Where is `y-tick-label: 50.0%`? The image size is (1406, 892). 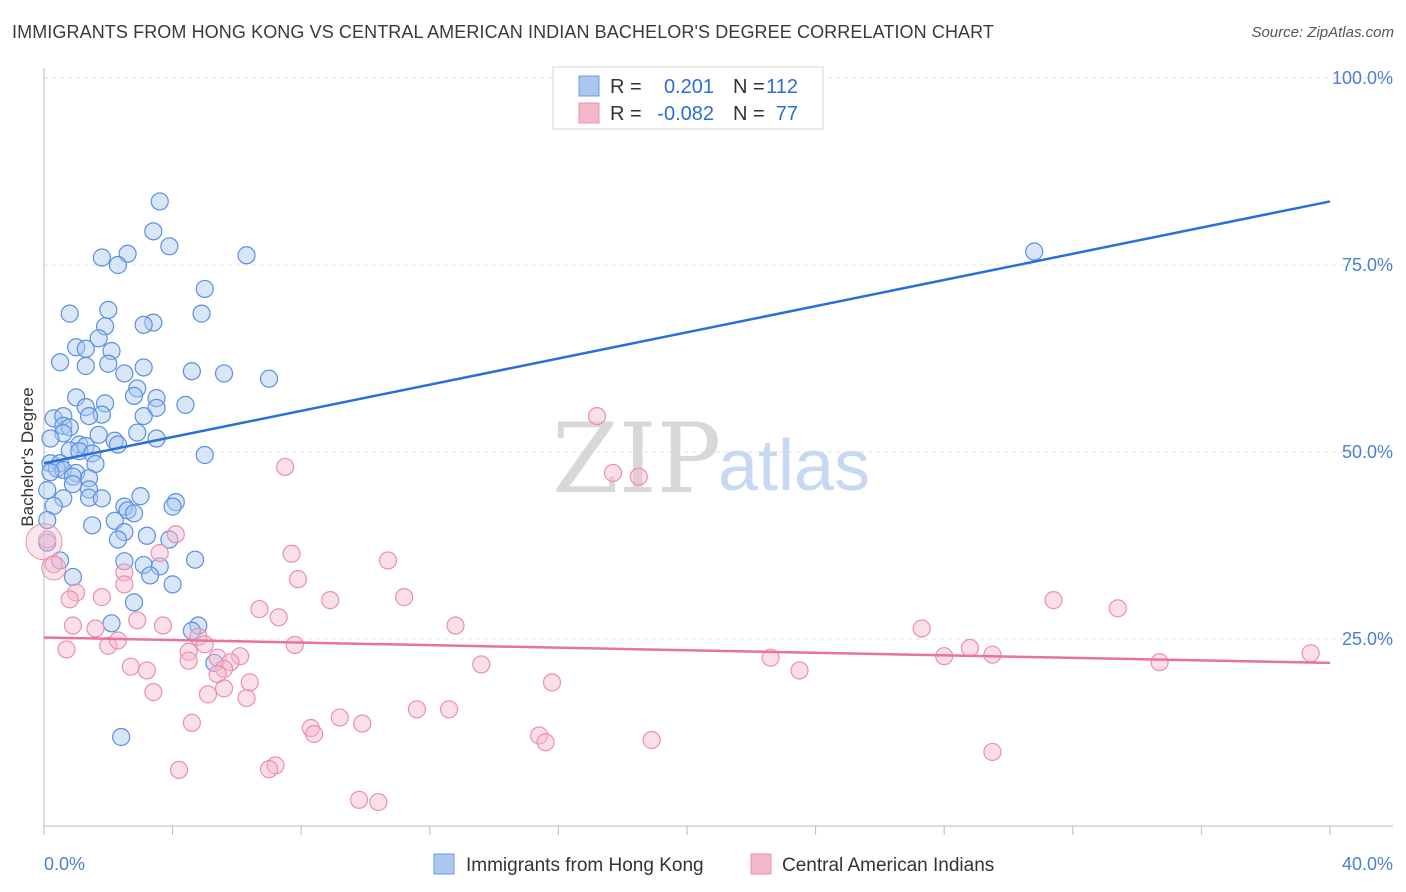
y-tick-label: 50.0% is located at coordinates (1367, 452).